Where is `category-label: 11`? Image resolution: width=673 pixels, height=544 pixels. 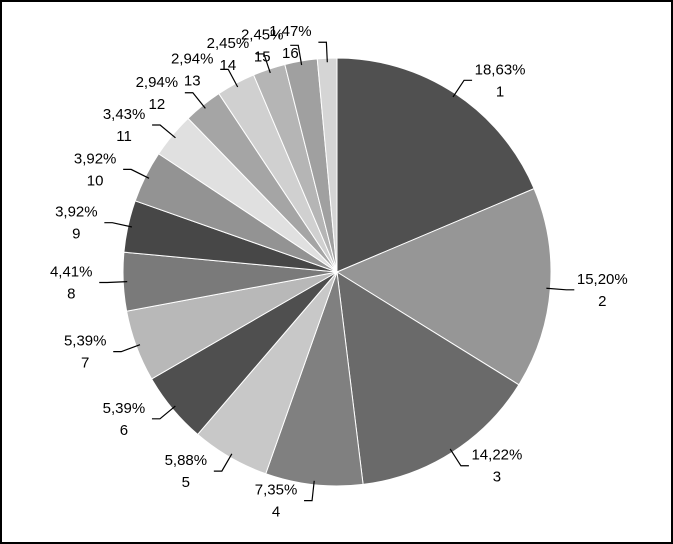
category-label: 11 is located at coordinates (124, 136).